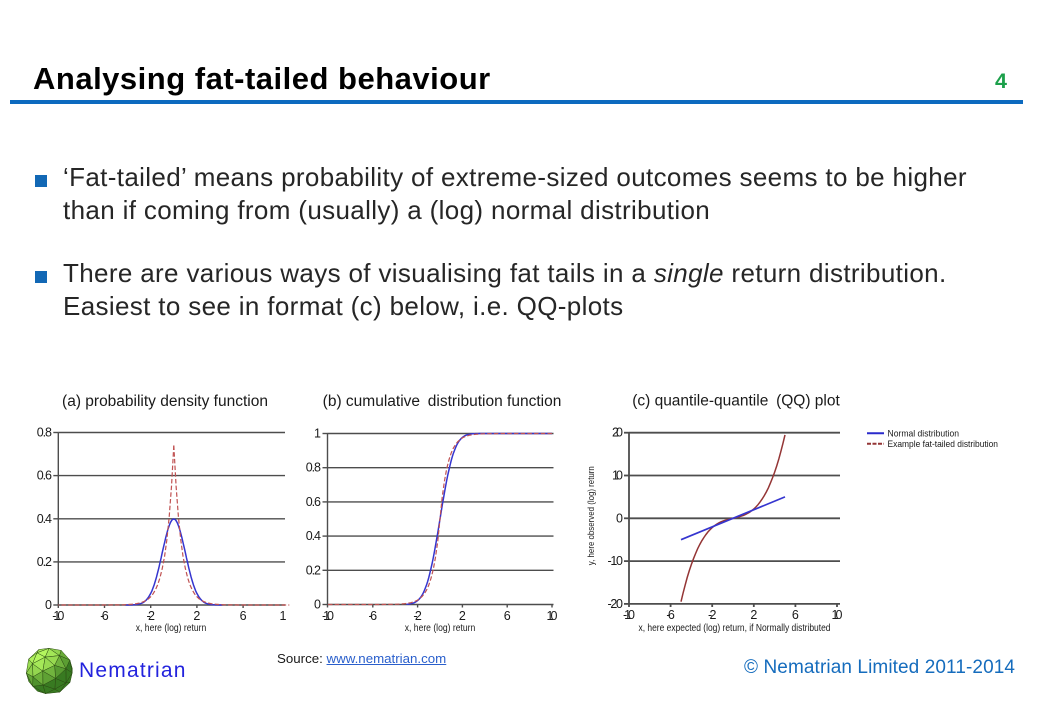 The width and height of the screenshot is (1040, 720). What do you see at coordinates (736, 401) in the screenshot?
I see `svg-text:(c) quantile-quantile (QQ) plo: (c) quantile-quantile (QQ) plot` at bounding box center [736, 401].